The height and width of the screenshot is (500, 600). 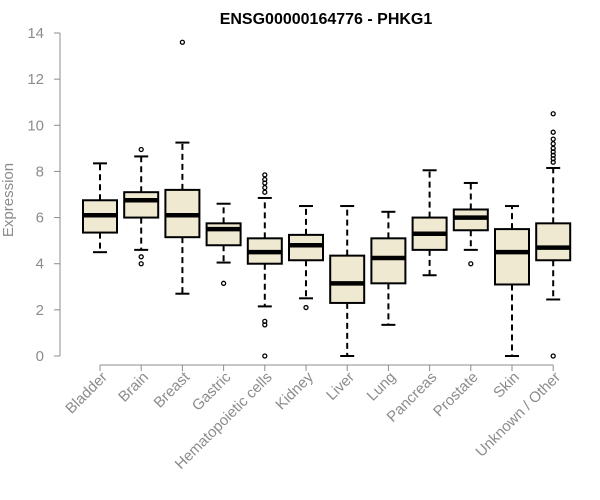 I want to click on y-tick-label: 14, so click(x=35, y=33).